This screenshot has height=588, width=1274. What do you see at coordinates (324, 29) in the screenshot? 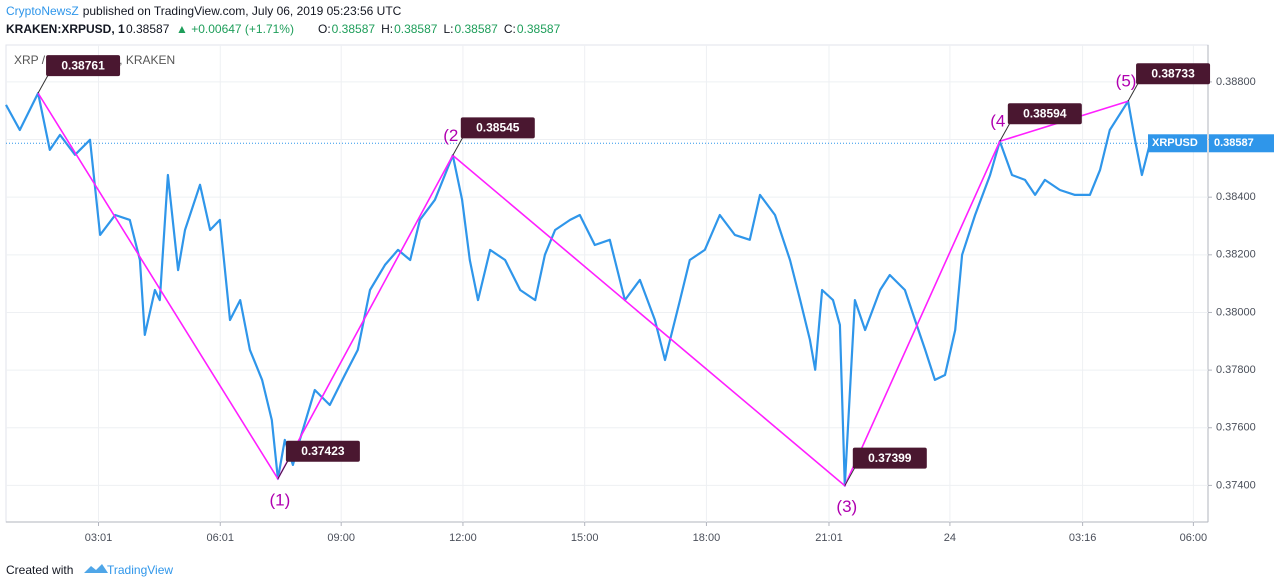
I see `ohlc-key: O:` at bounding box center [324, 29].